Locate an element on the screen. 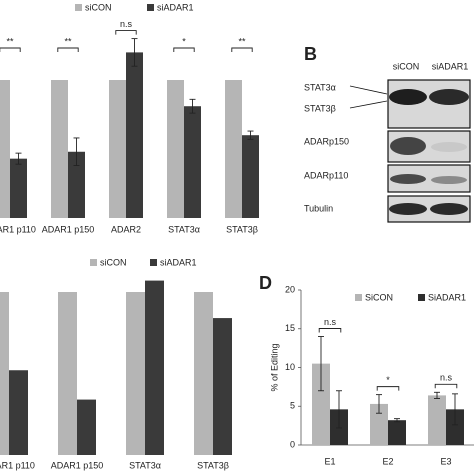  y-tick-label: 5 is located at coordinates (292, 406).